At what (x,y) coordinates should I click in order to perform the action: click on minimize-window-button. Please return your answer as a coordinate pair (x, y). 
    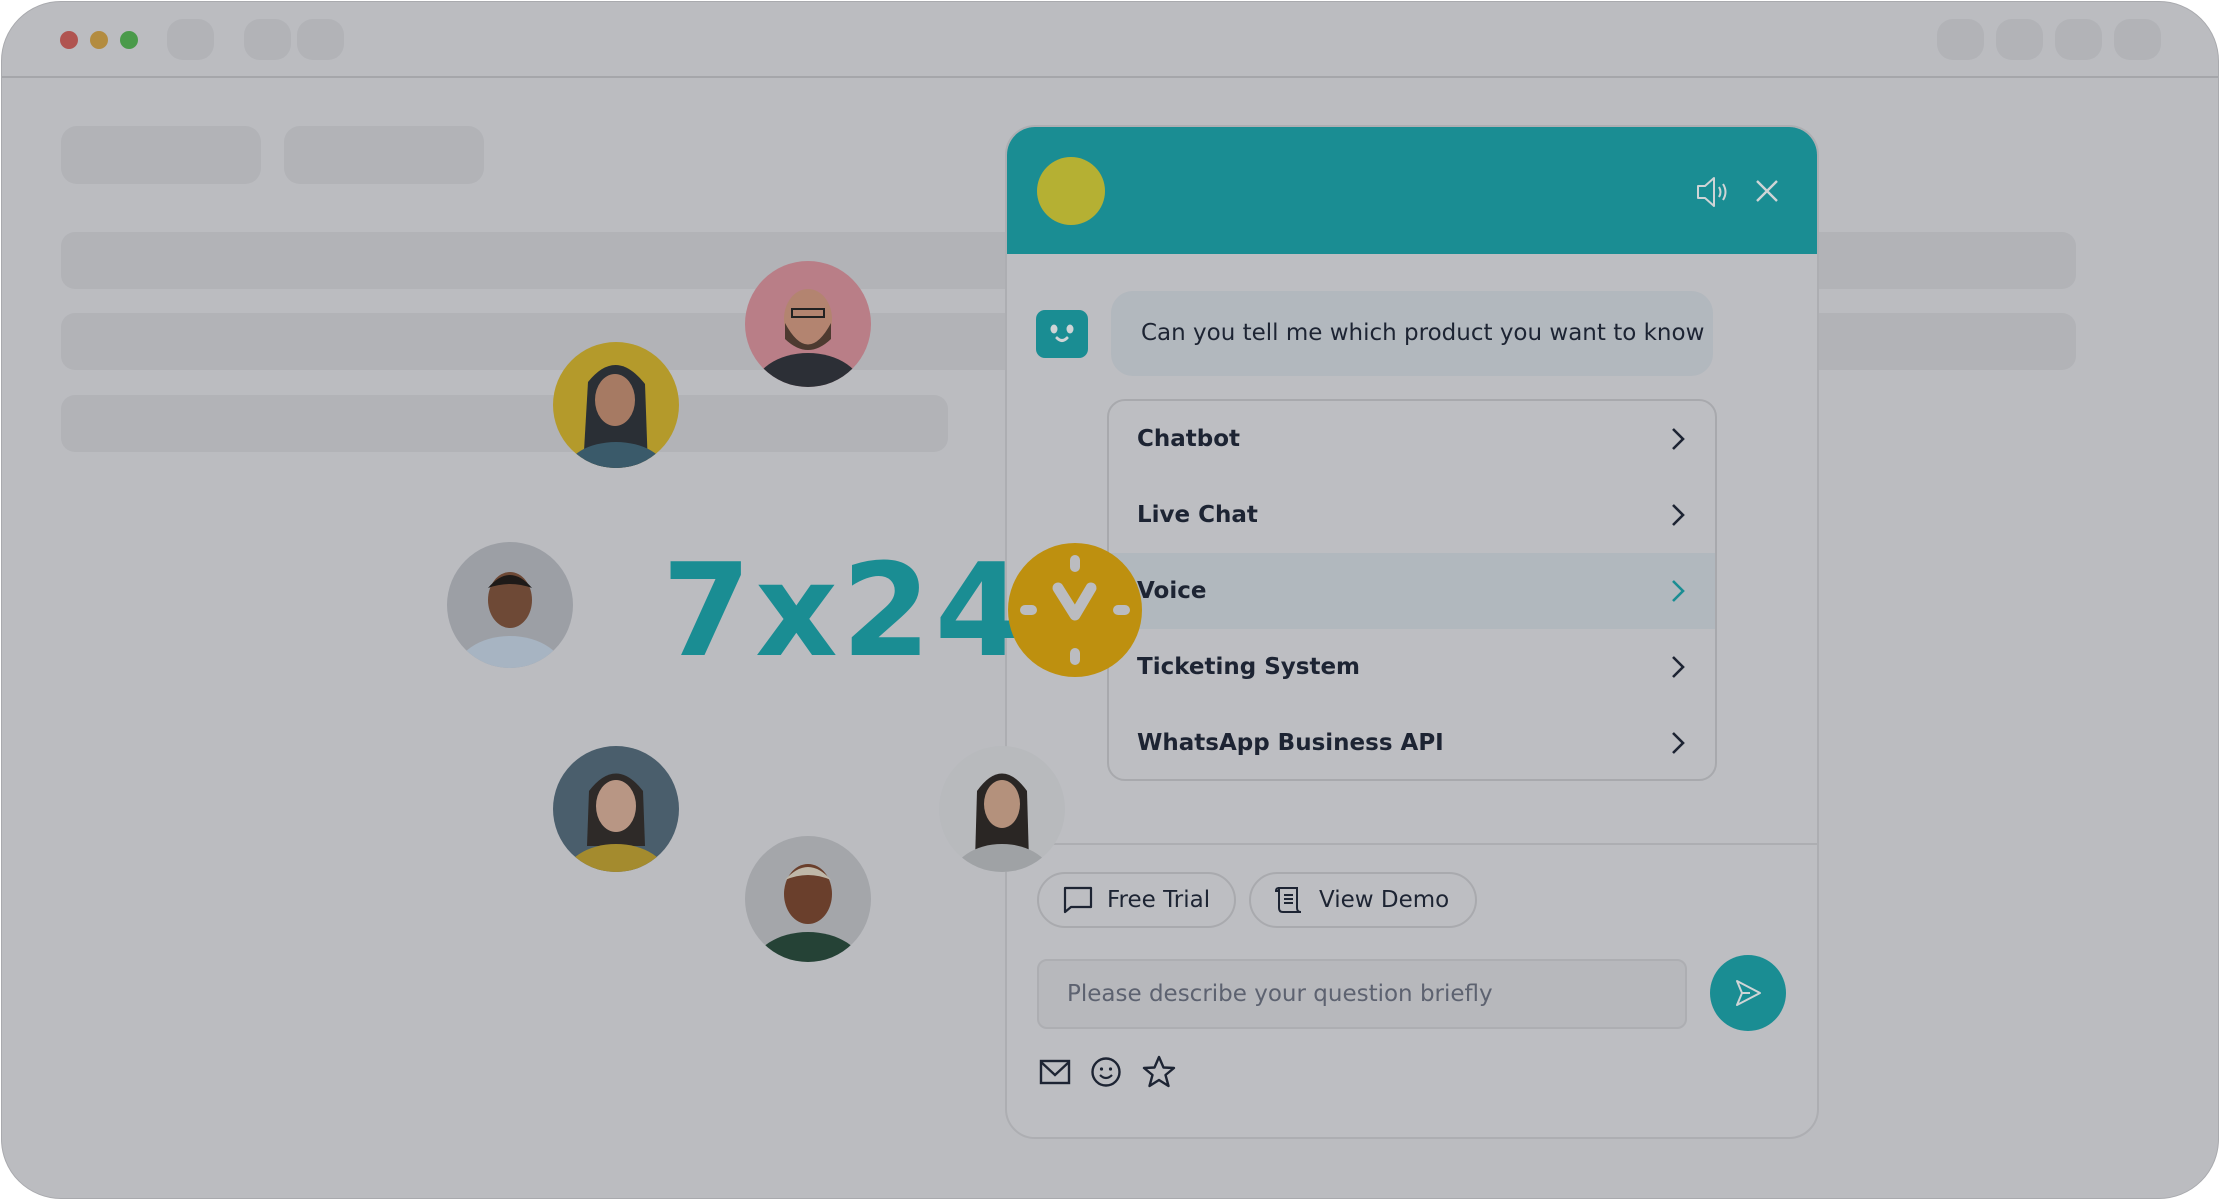
    Looking at the image, I should click on (99, 40).